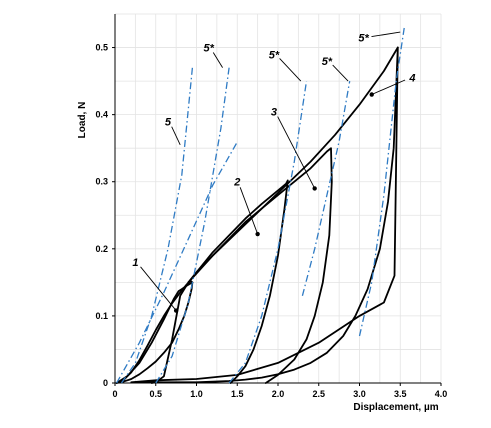  Describe the element at coordinates (237, 394) in the screenshot. I see `x-tick-label: 1.5` at that location.